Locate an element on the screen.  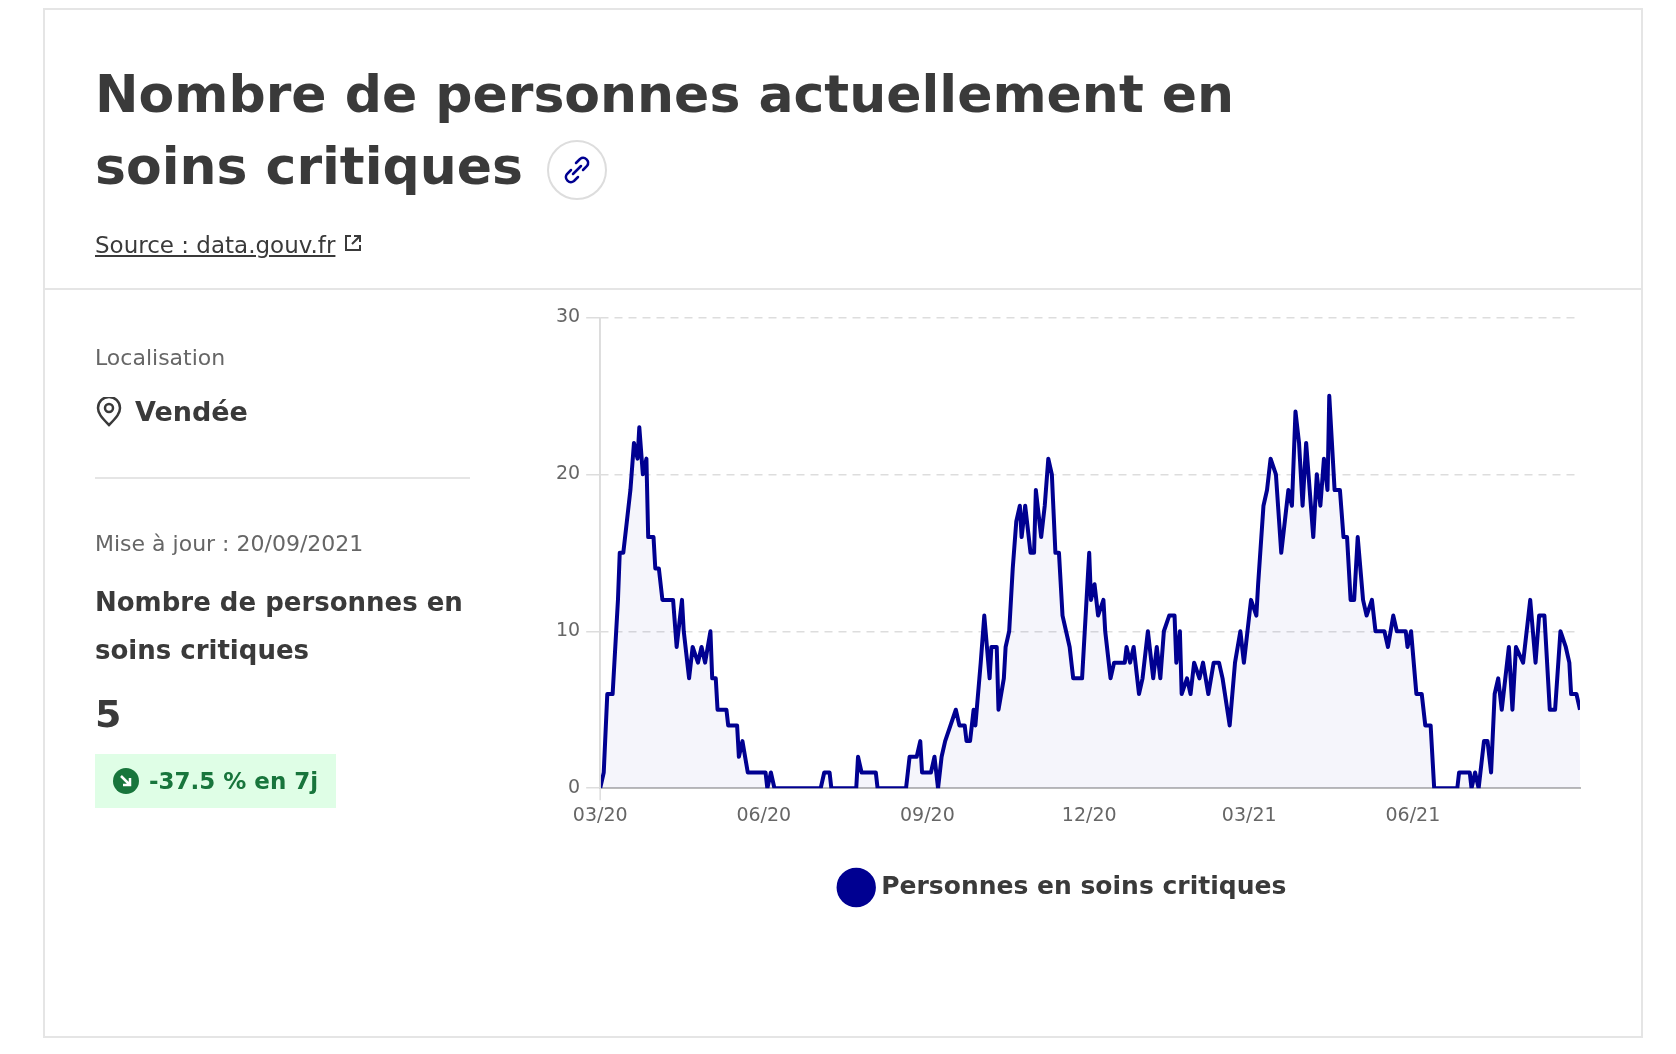
text: Nombre de personnes en soins critiques is located at coordinates (279, 626).